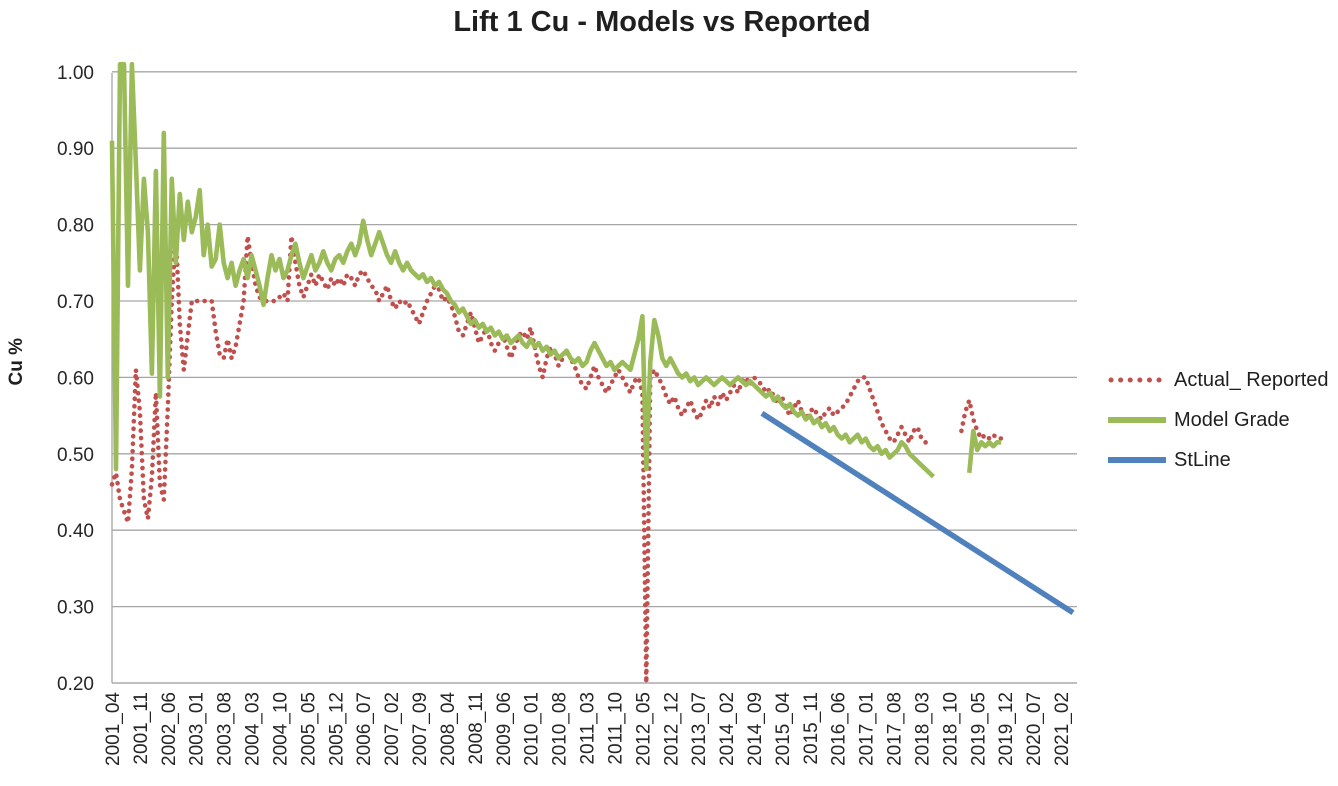  Describe the element at coordinates (280, 729) in the screenshot. I see `x-tick-label: 2004_10` at that location.